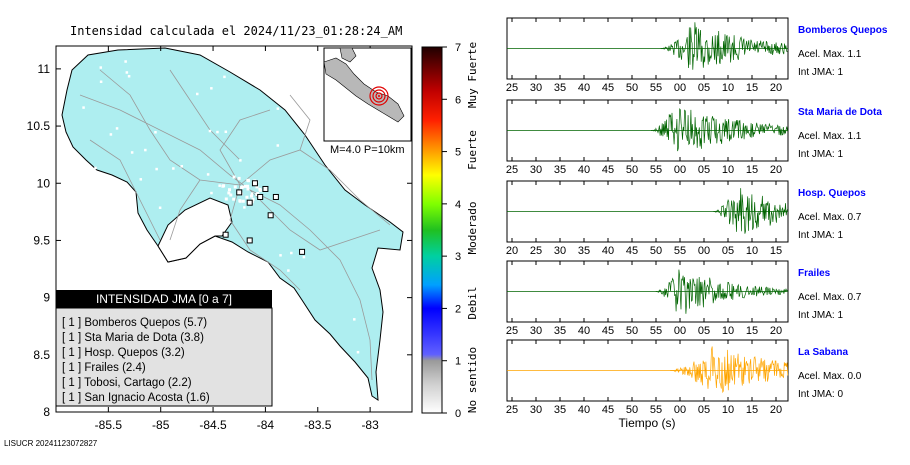 This screenshot has height=465, width=910. What do you see at coordinates (136, 398) in the screenshot?
I see `legend-item: [ 1 ] San Ignacio Acosta (1.6)` at bounding box center [136, 398].